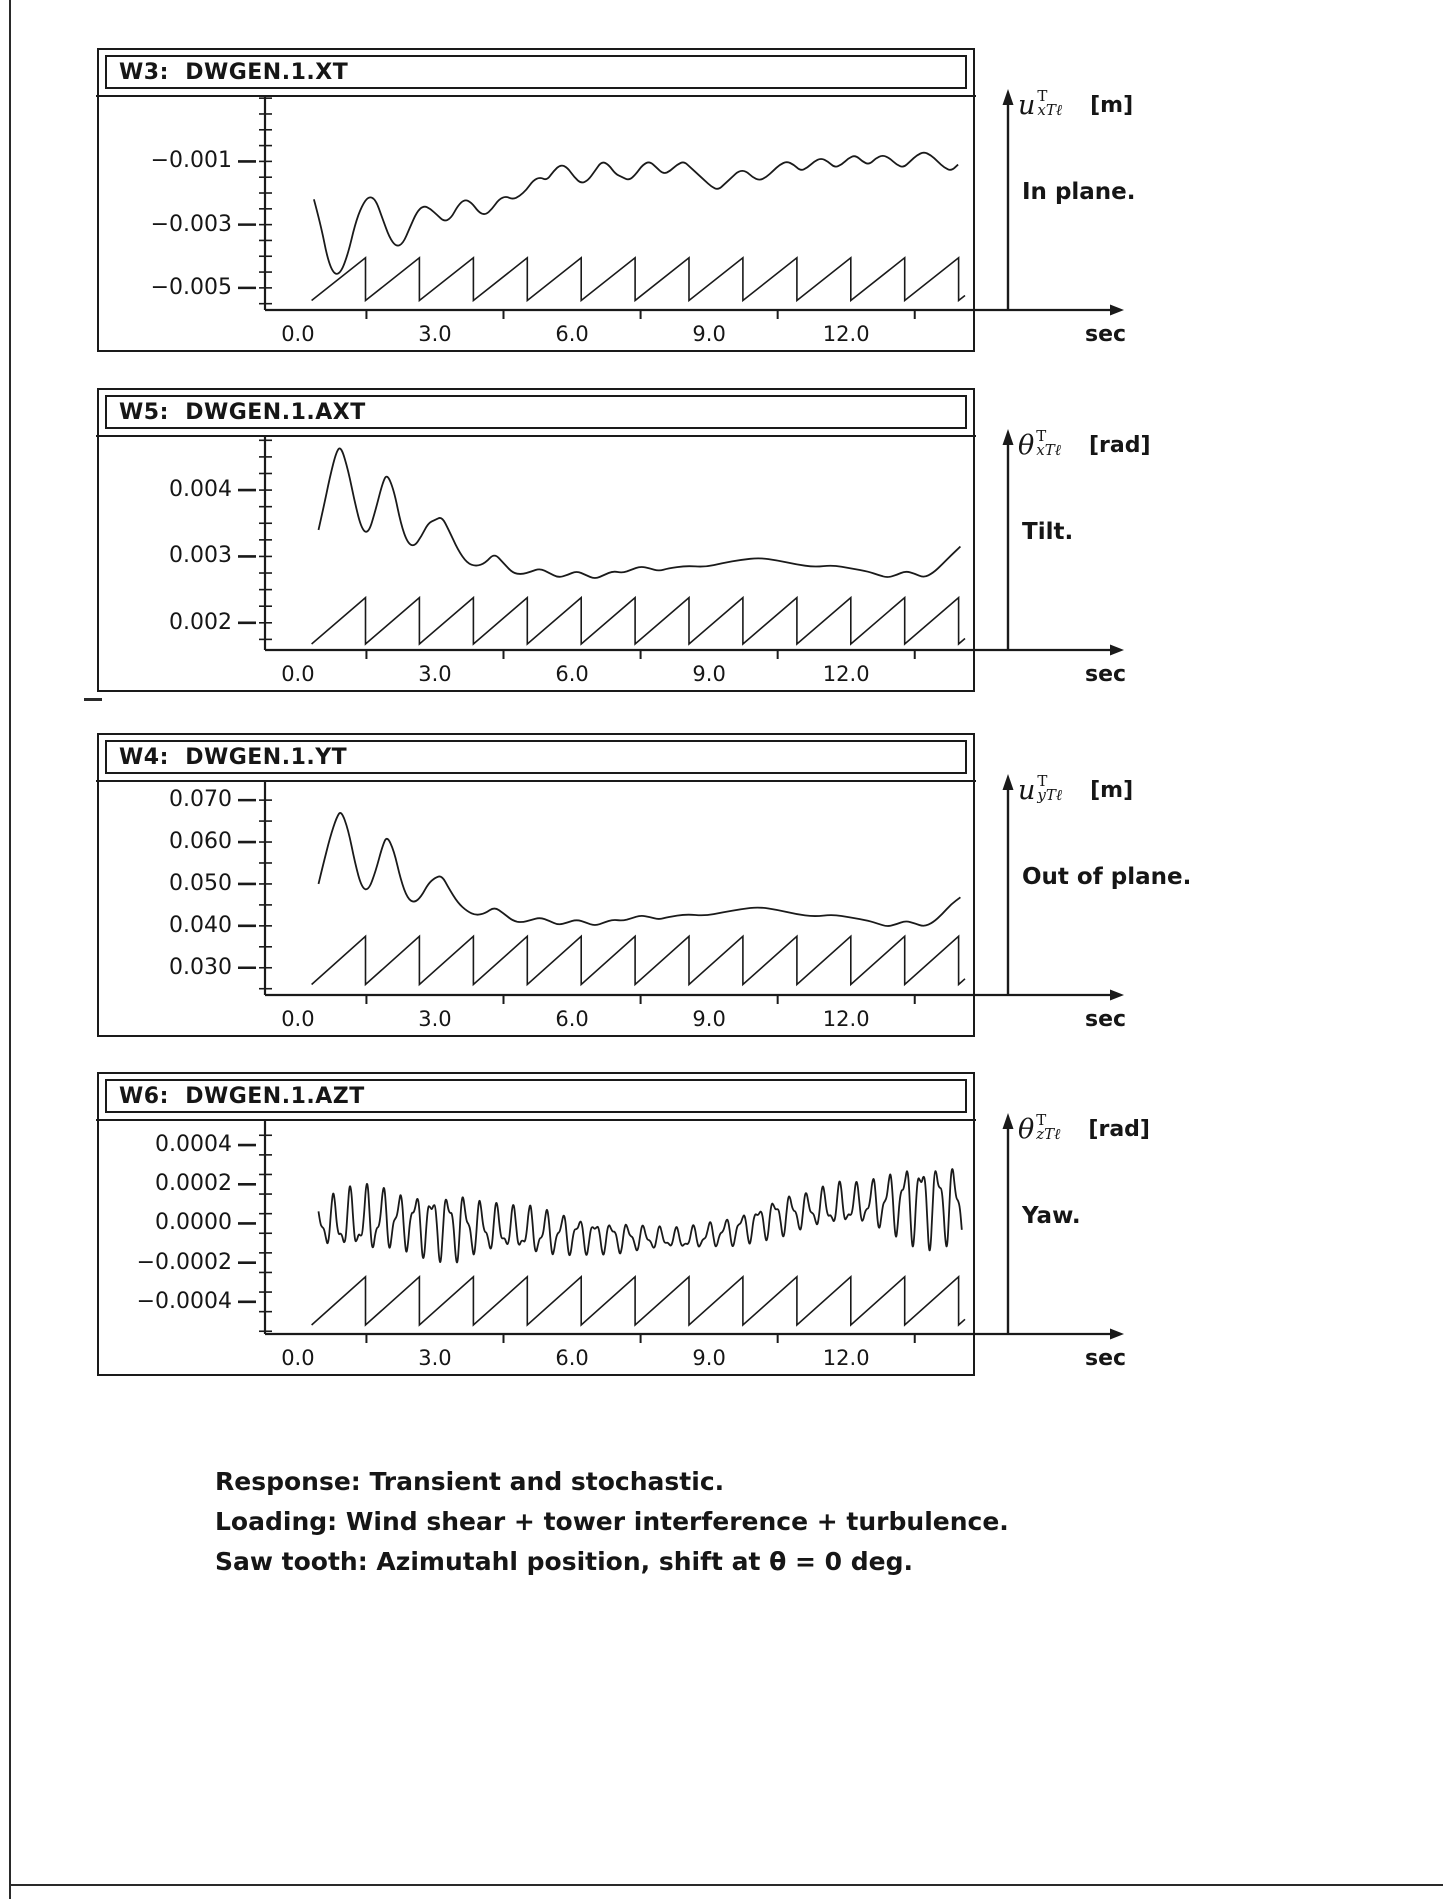 The height and width of the screenshot is (1899, 1443). I want to click on caption-line: Response: Transient and stochastic., so click(470, 1481).